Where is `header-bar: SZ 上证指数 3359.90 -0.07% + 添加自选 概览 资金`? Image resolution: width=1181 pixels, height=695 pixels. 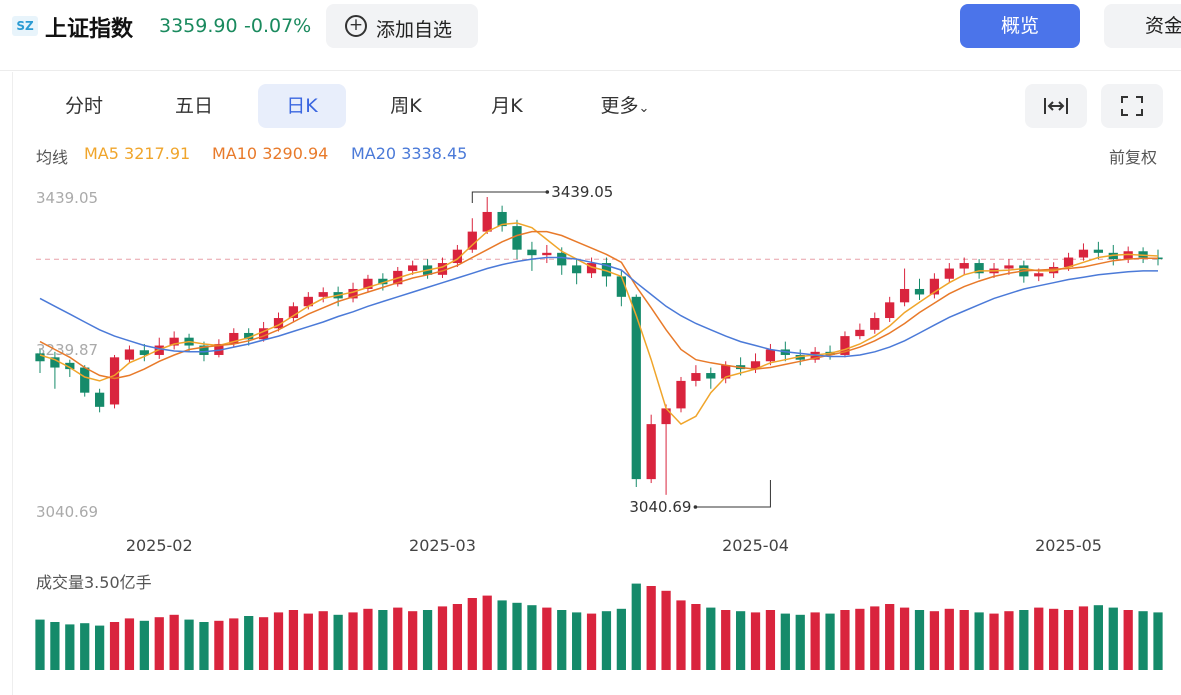 header-bar: SZ 上证指数 3359.90 -0.07% + 添加自选 概览 资金 is located at coordinates (590, 35).